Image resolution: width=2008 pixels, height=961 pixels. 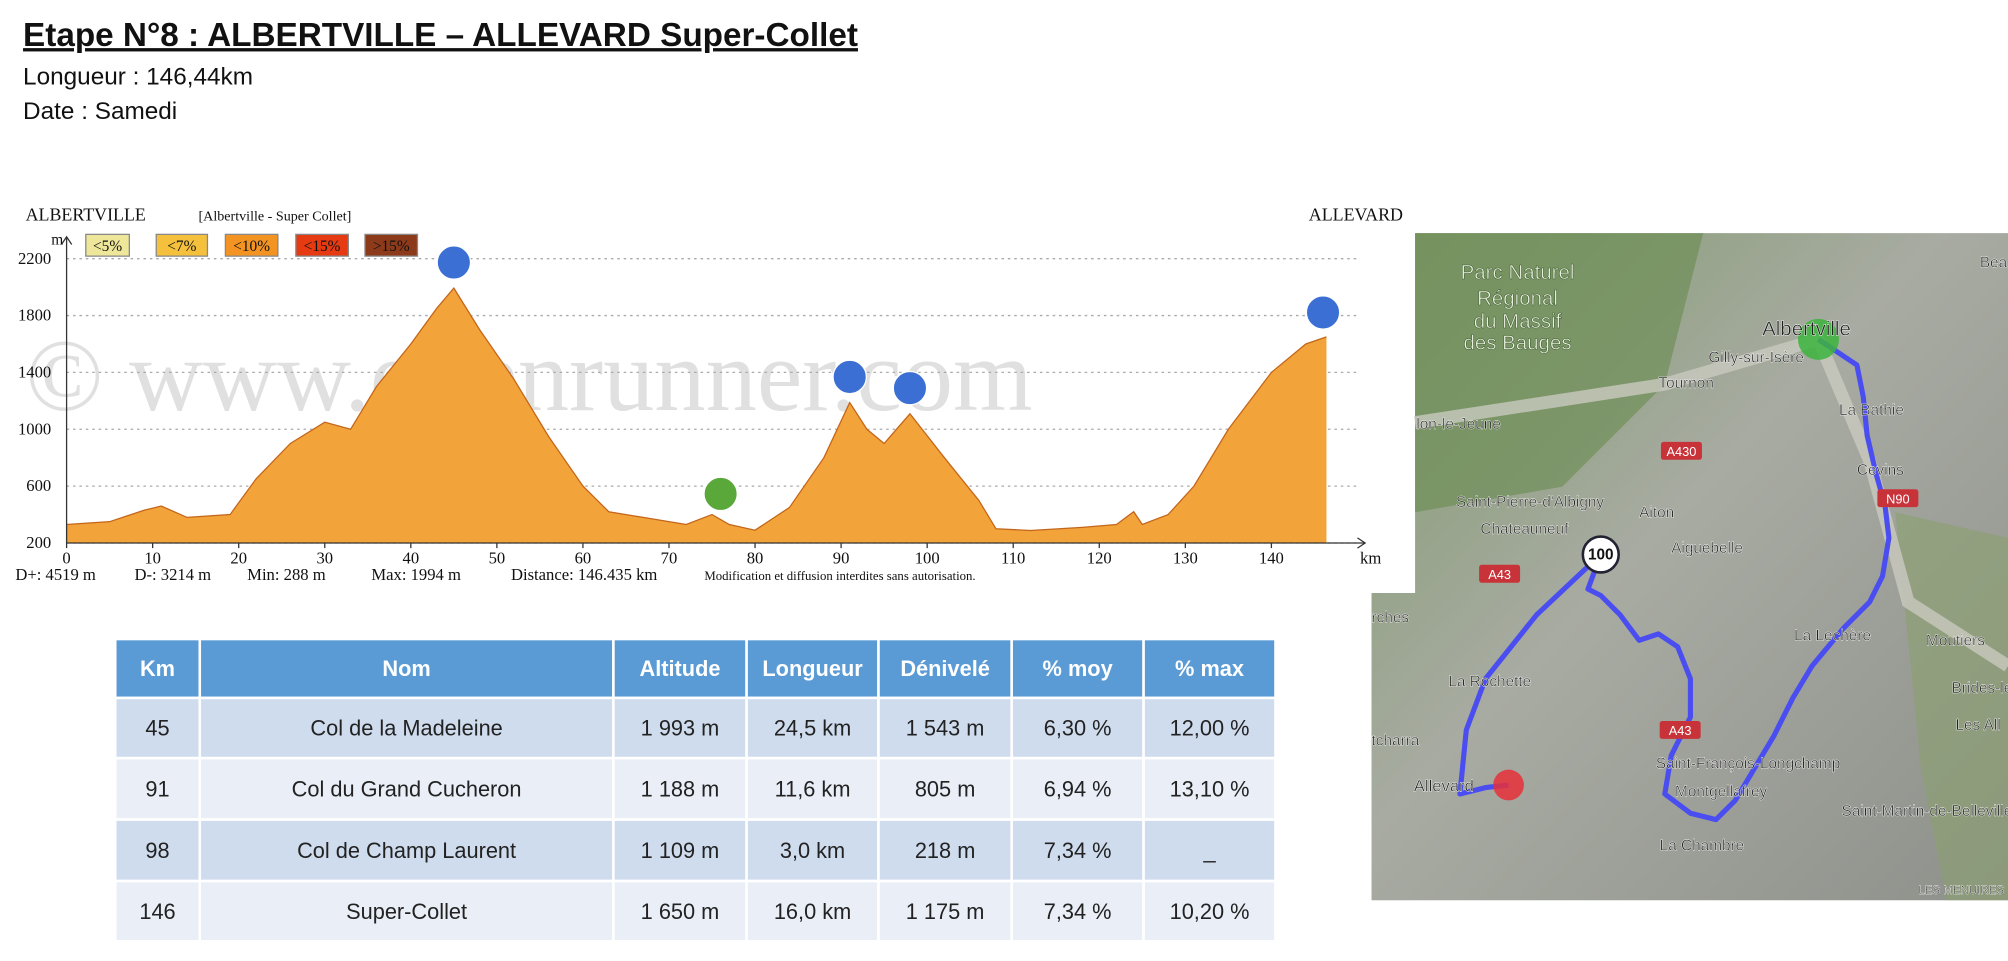 What do you see at coordinates (680, 850) in the screenshot?
I see `cell-text: 1 109 m` at bounding box center [680, 850].